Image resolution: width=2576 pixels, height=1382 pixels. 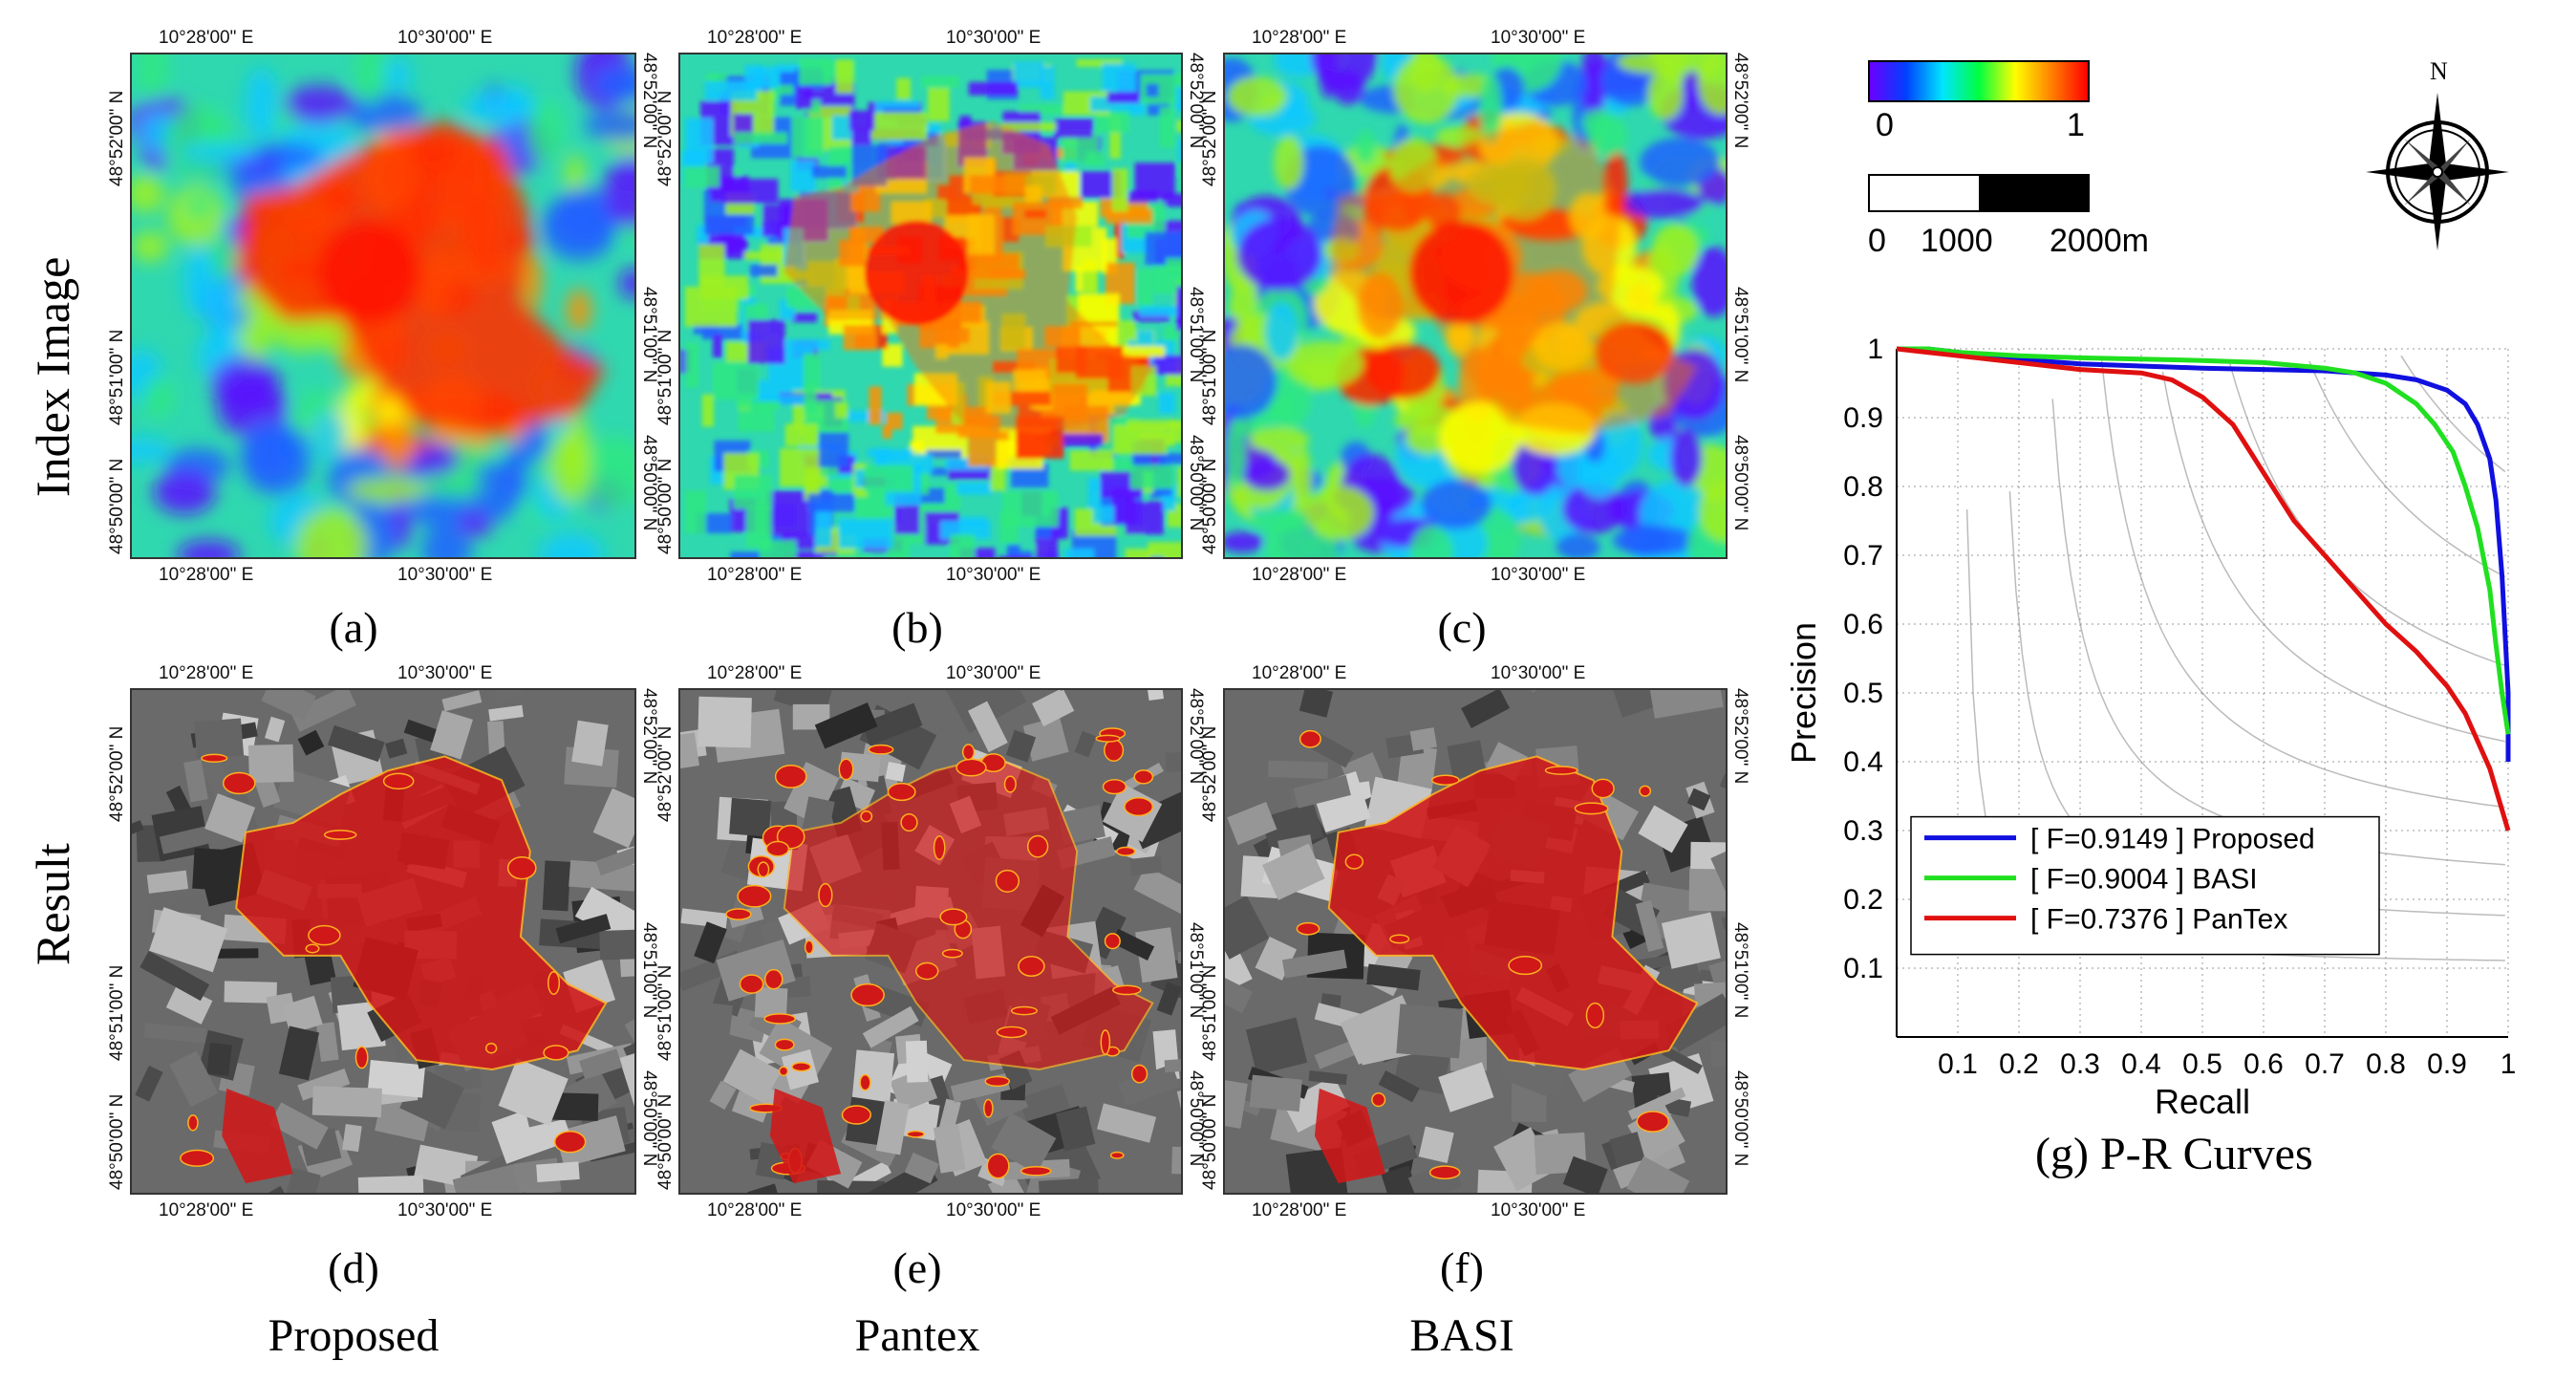 What do you see at coordinates (1462, 628) in the screenshot?
I see `panel-label-c: (c)` at bounding box center [1462, 628].